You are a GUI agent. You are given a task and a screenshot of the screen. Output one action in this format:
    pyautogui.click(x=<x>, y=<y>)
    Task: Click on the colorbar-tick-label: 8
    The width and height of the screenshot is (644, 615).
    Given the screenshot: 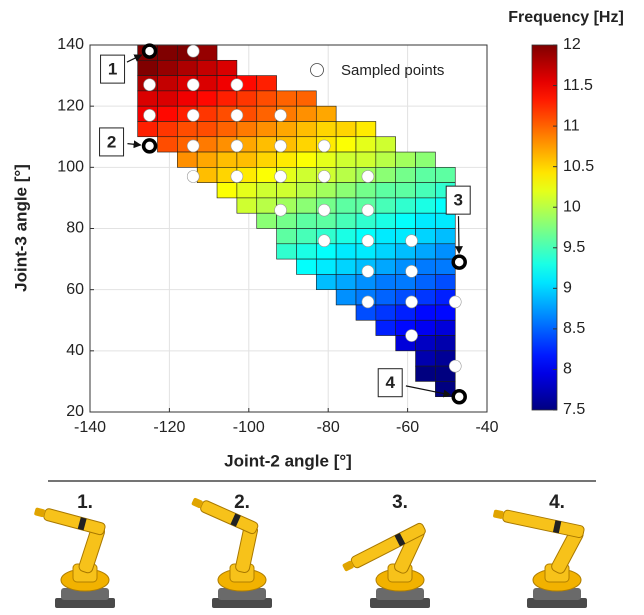 What is the action you would take?
    pyautogui.click(x=567, y=369)
    